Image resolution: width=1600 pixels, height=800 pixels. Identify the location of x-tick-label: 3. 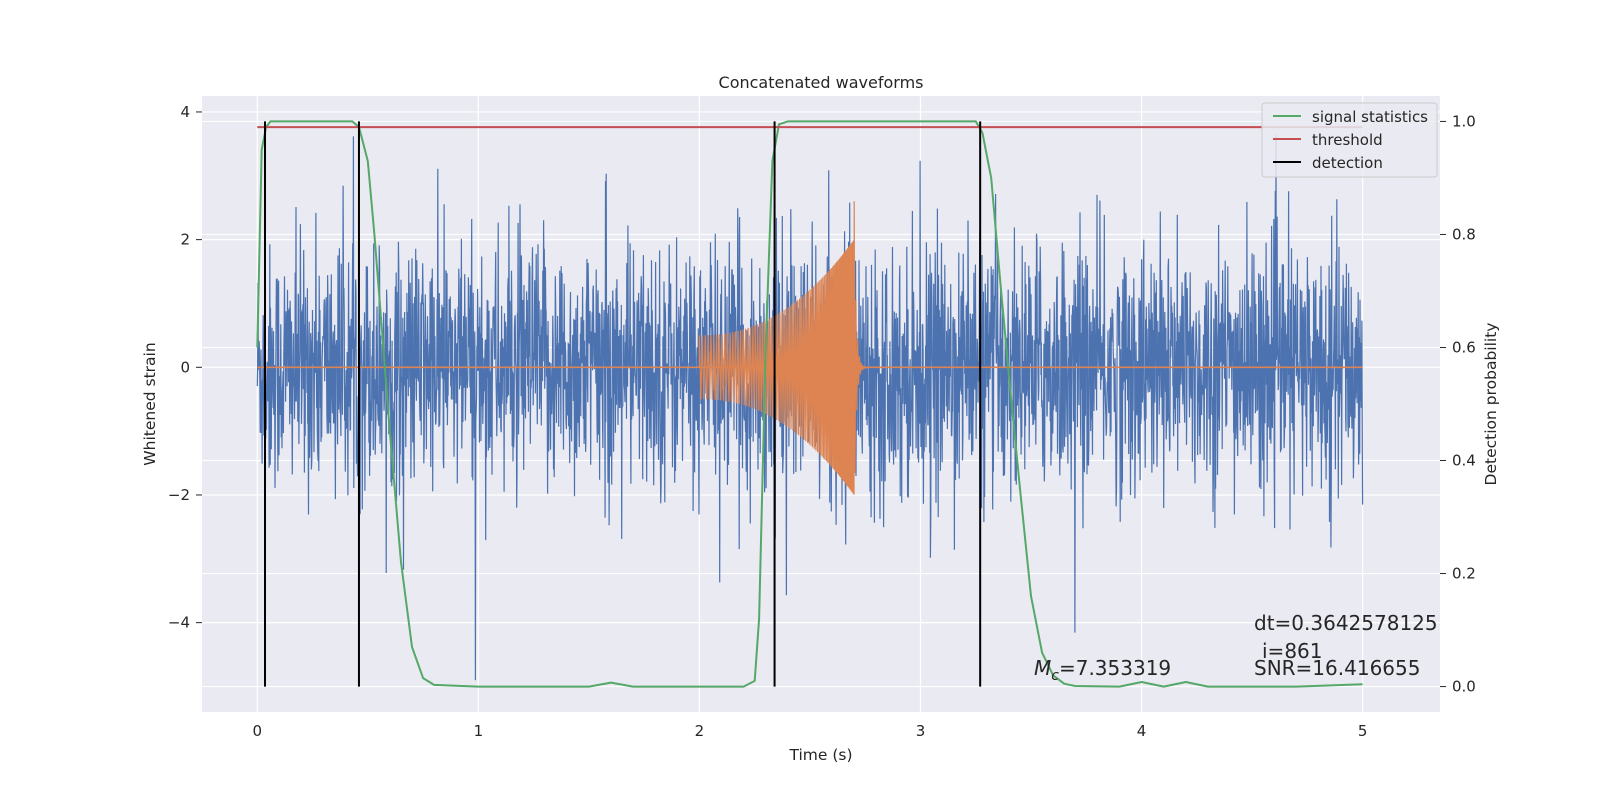
(921, 731).